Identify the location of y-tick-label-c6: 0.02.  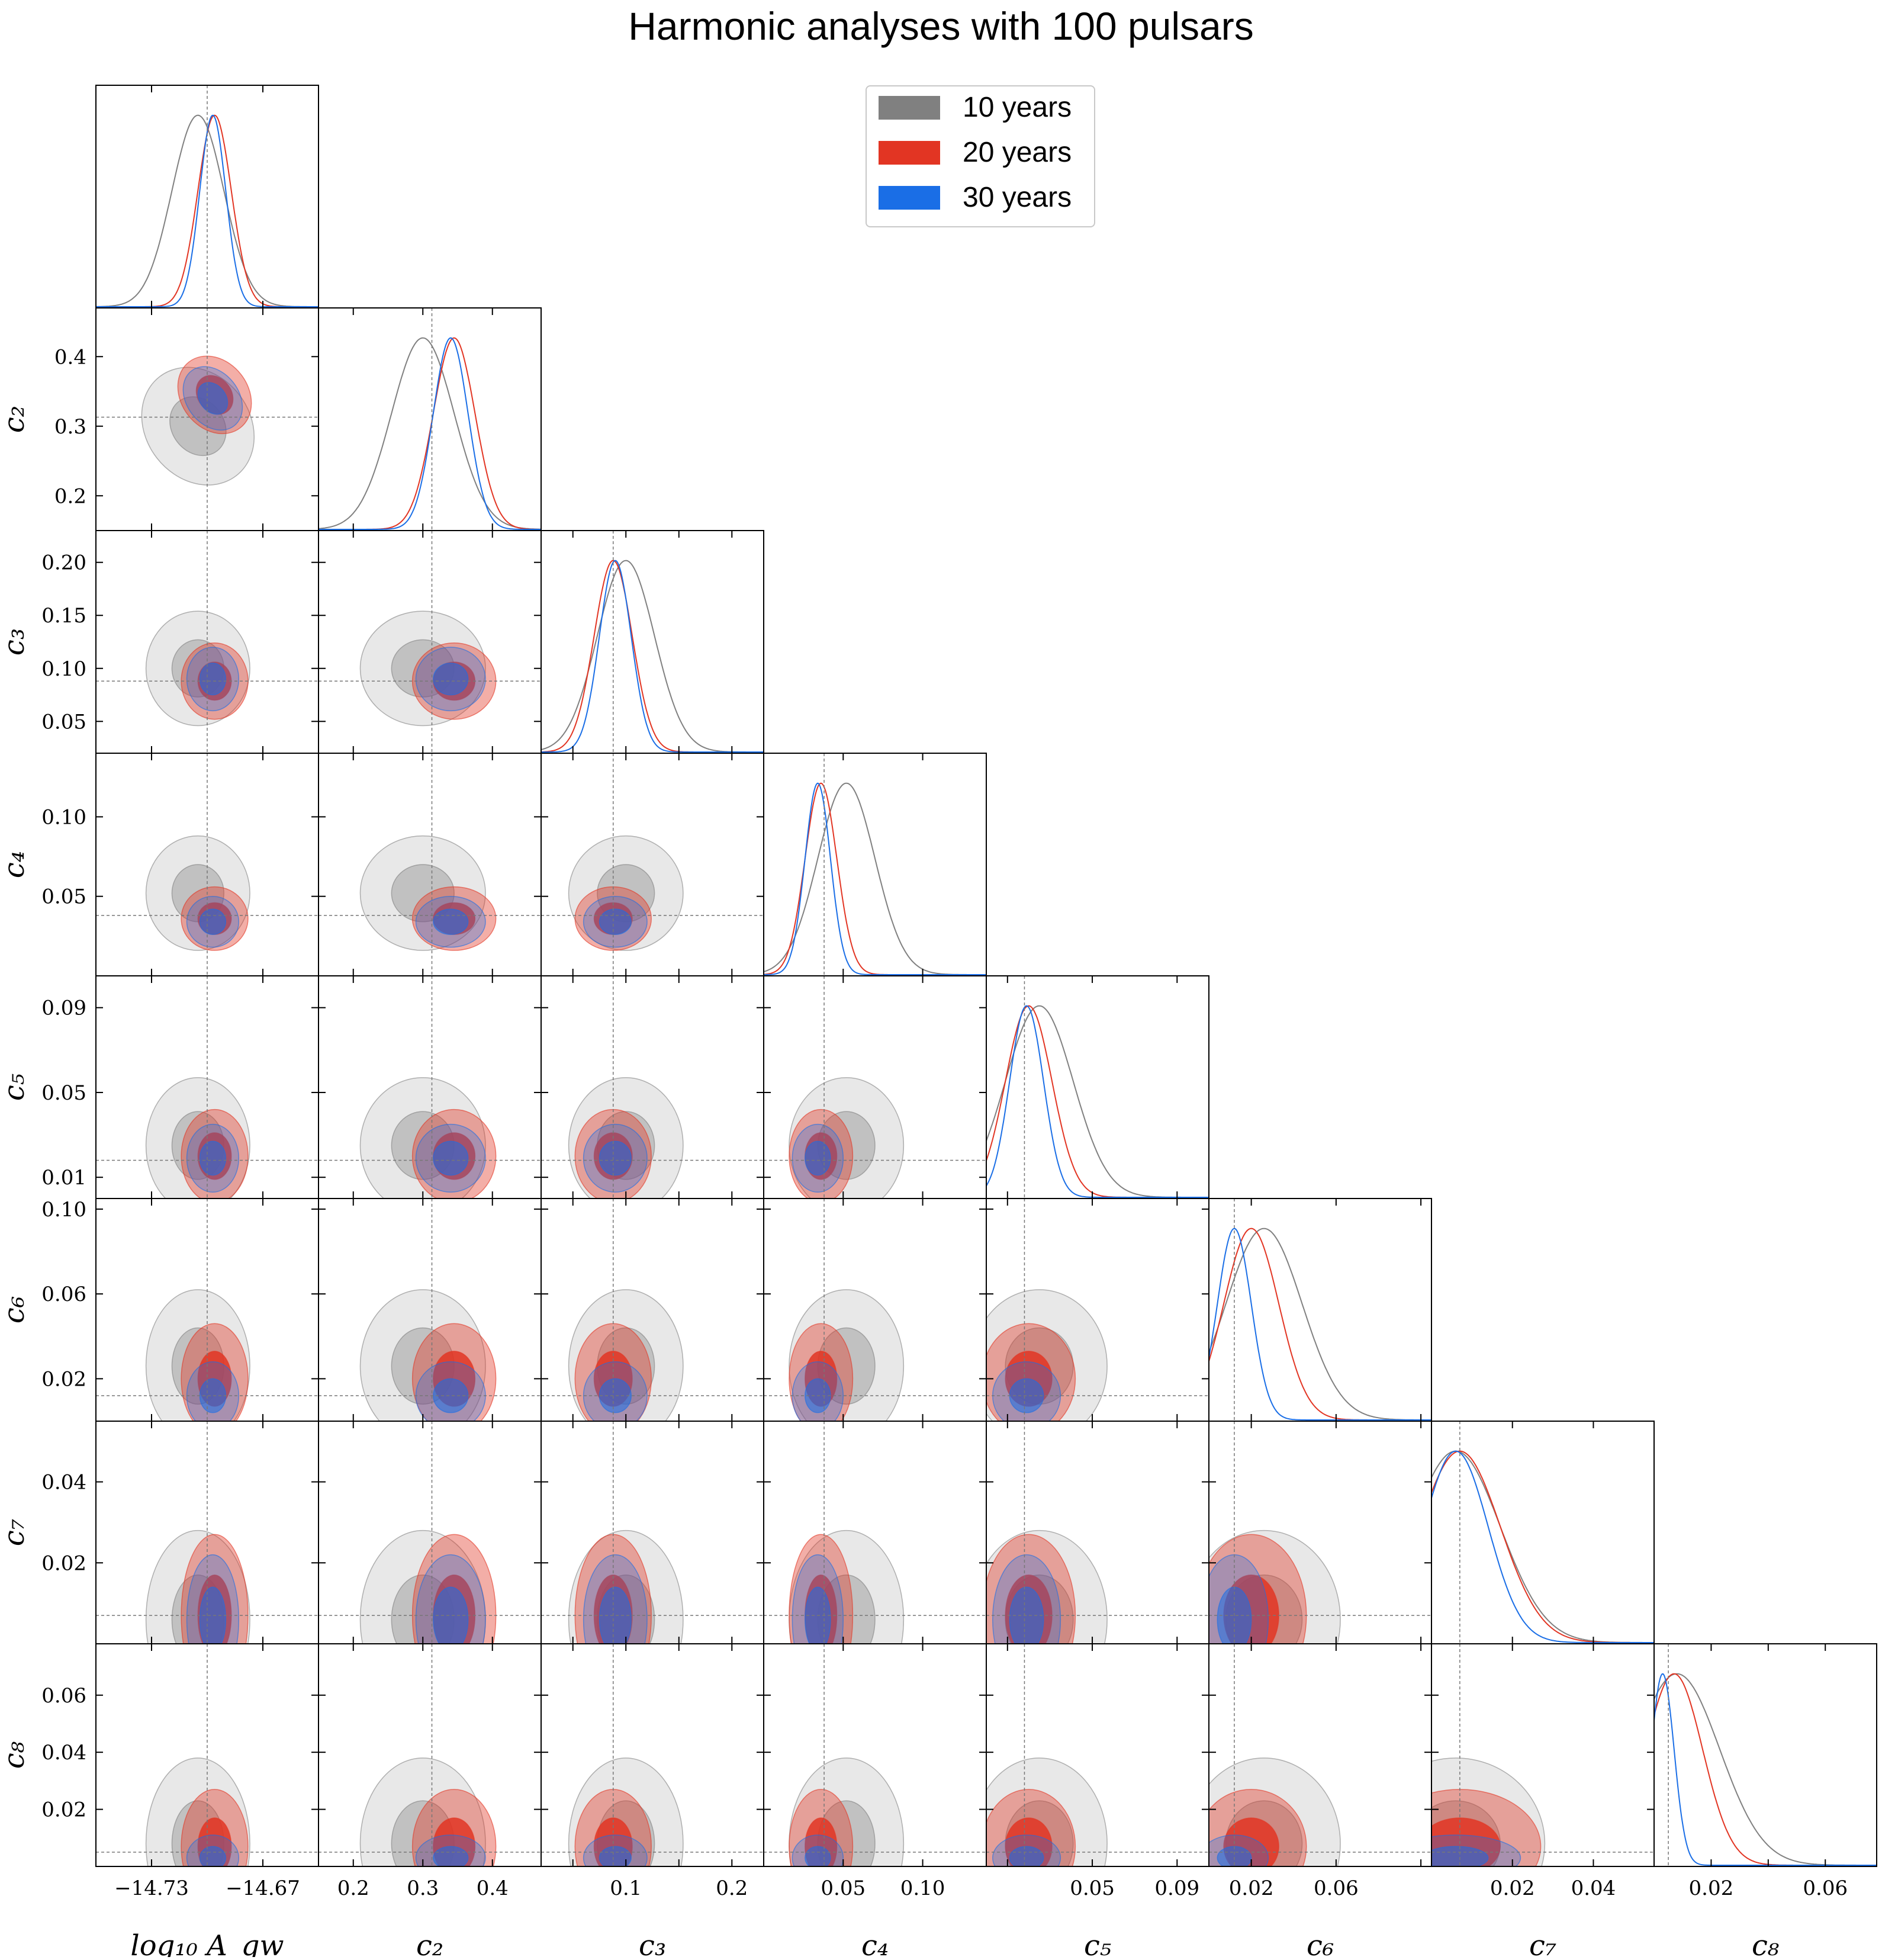
(63, 1379).